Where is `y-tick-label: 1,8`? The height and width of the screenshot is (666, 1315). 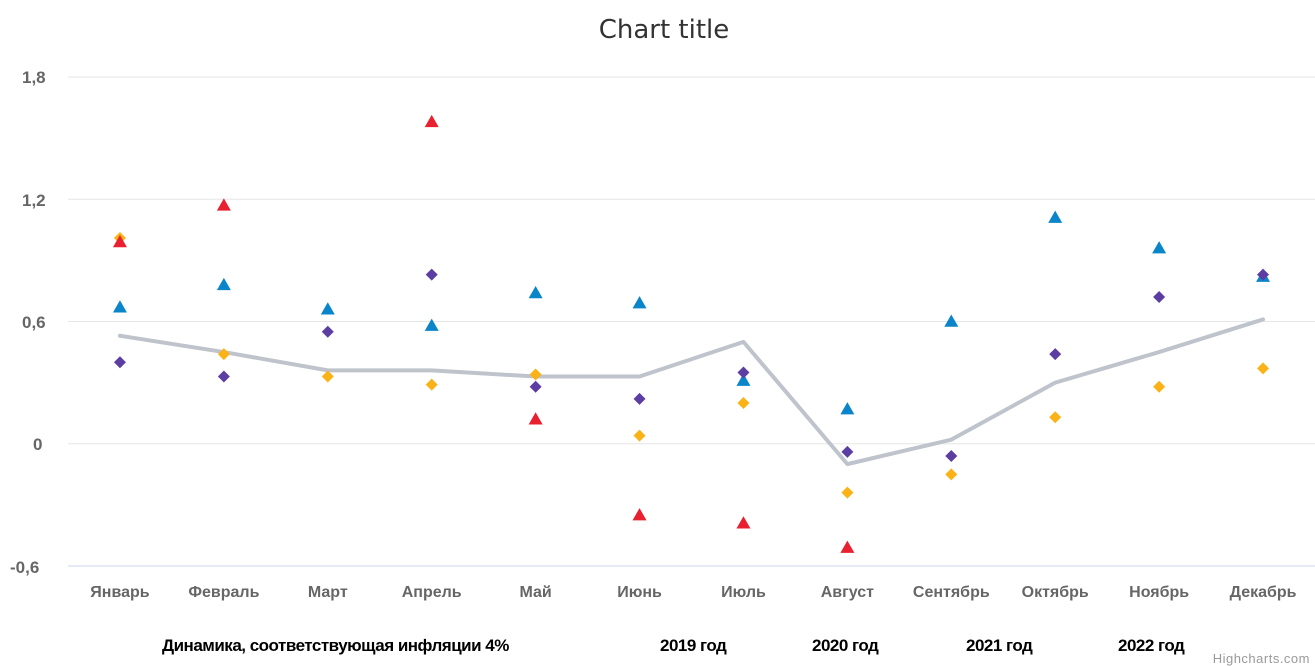 y-tick-label: 1,8 is located at coordinates (34, 77).